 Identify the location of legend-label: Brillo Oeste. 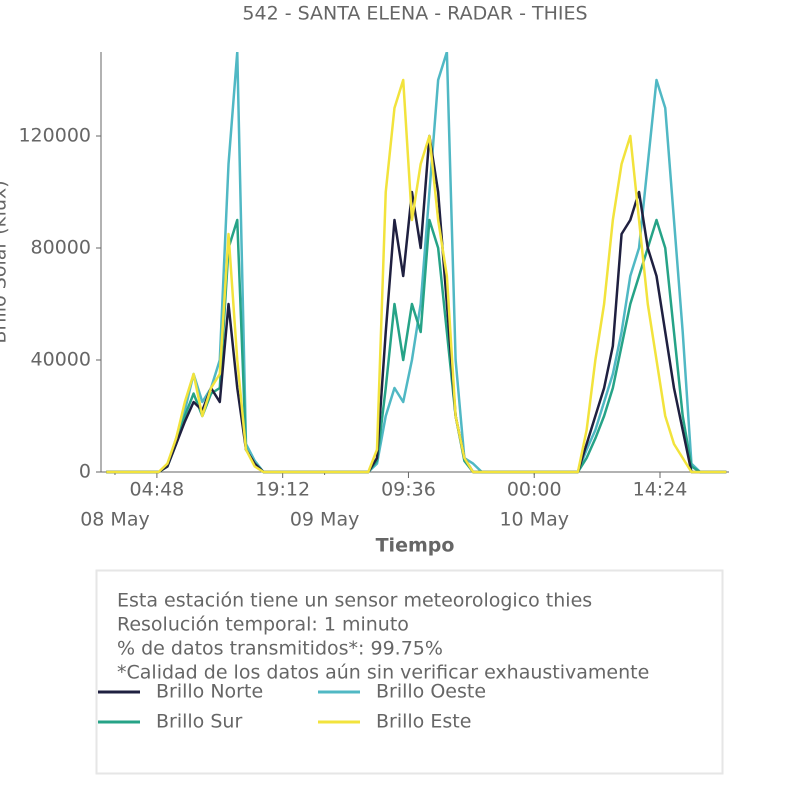
(431, 692).